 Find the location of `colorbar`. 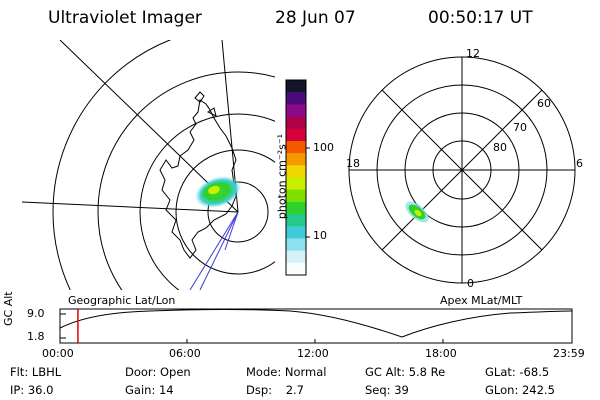

colorbar is located at coordinates (297, 177).